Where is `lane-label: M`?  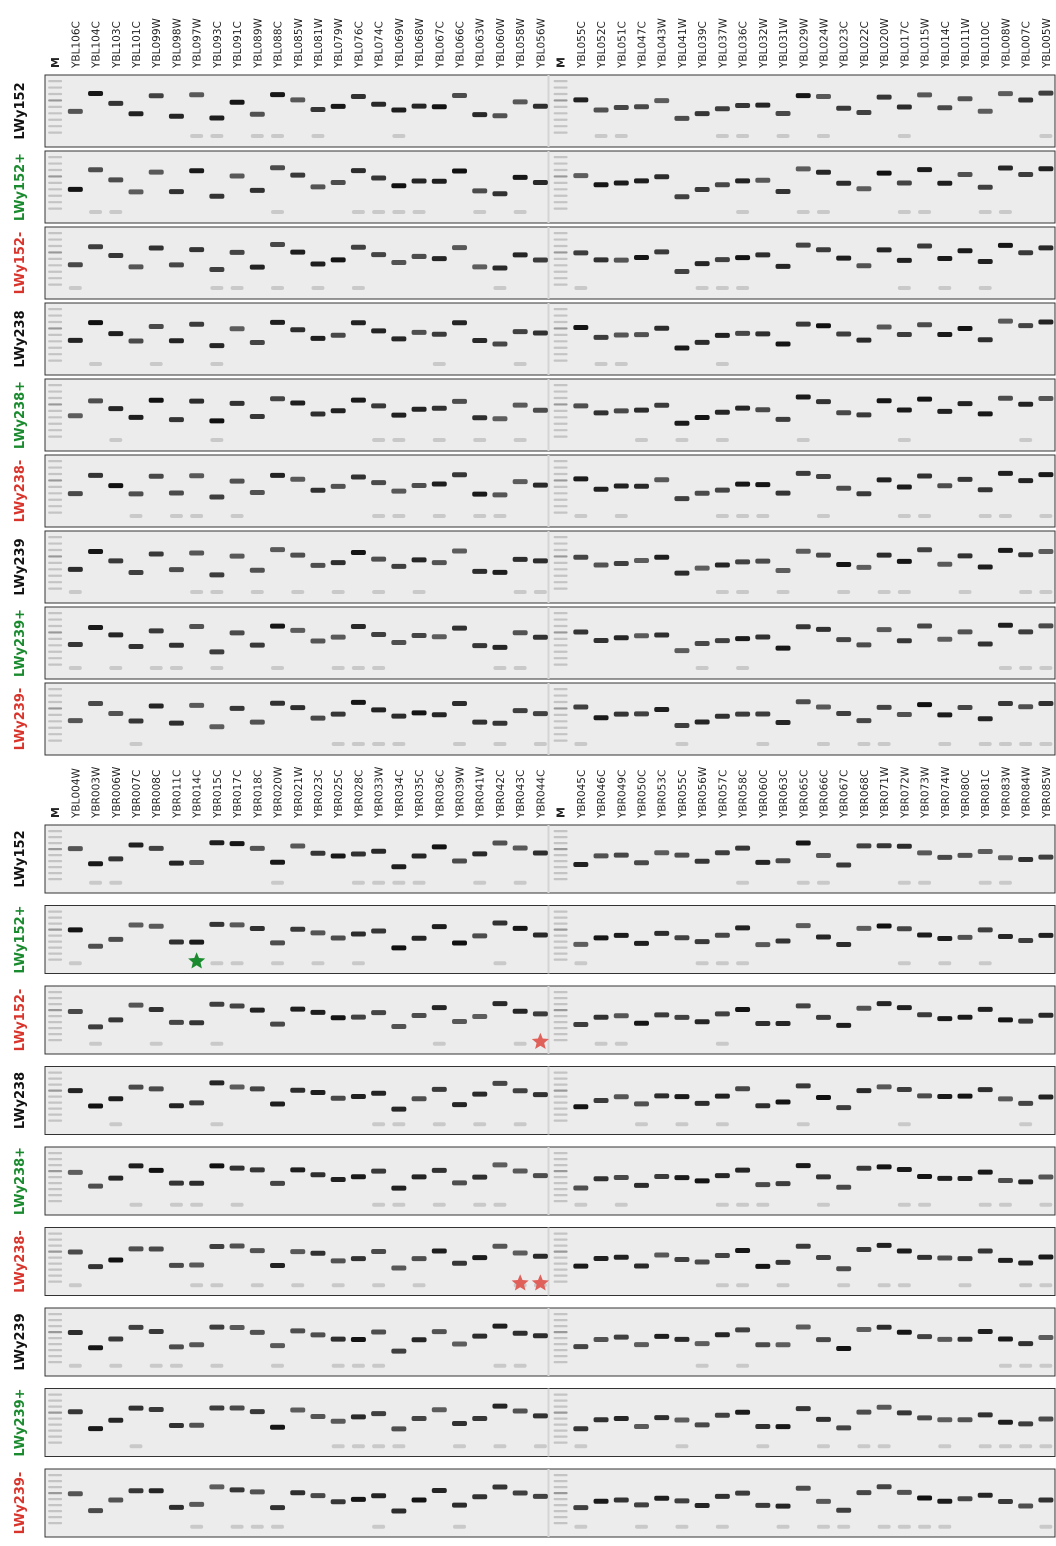 lane-label: M is located at coordinates (561, 62).